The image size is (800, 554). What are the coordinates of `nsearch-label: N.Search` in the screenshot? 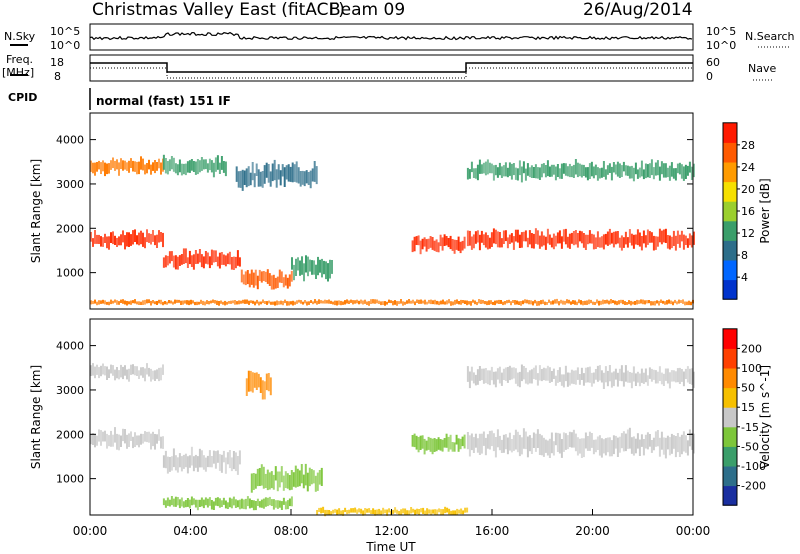 It's located at (770, 36).